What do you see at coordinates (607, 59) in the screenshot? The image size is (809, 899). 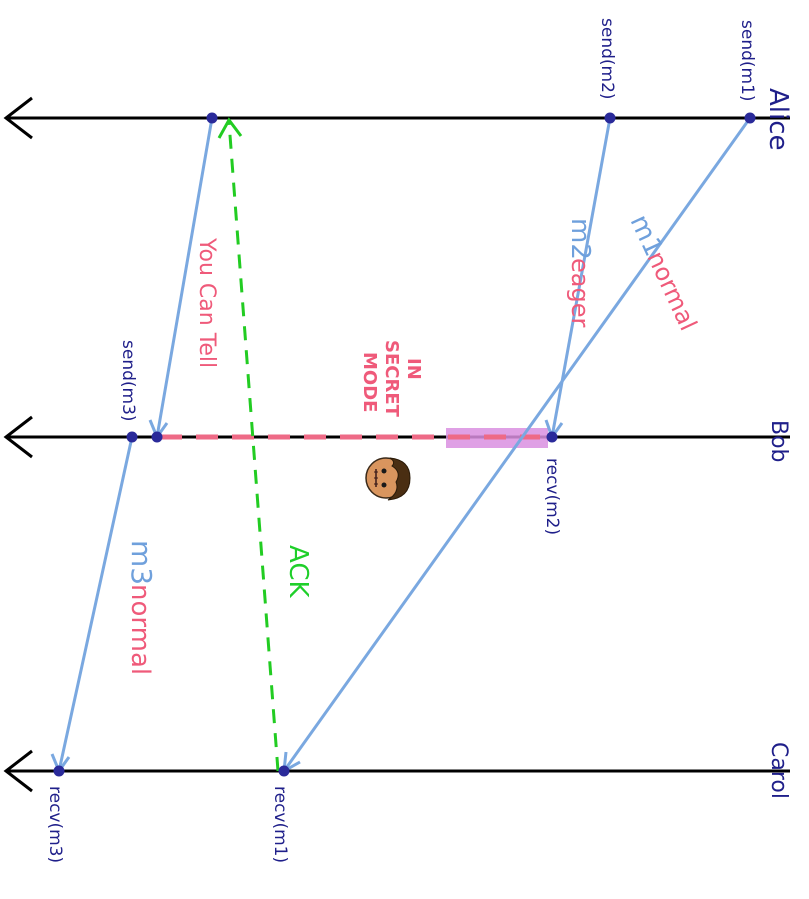 I see `event-label-send-m2: send(m2)` at bounding box center [607, 59].